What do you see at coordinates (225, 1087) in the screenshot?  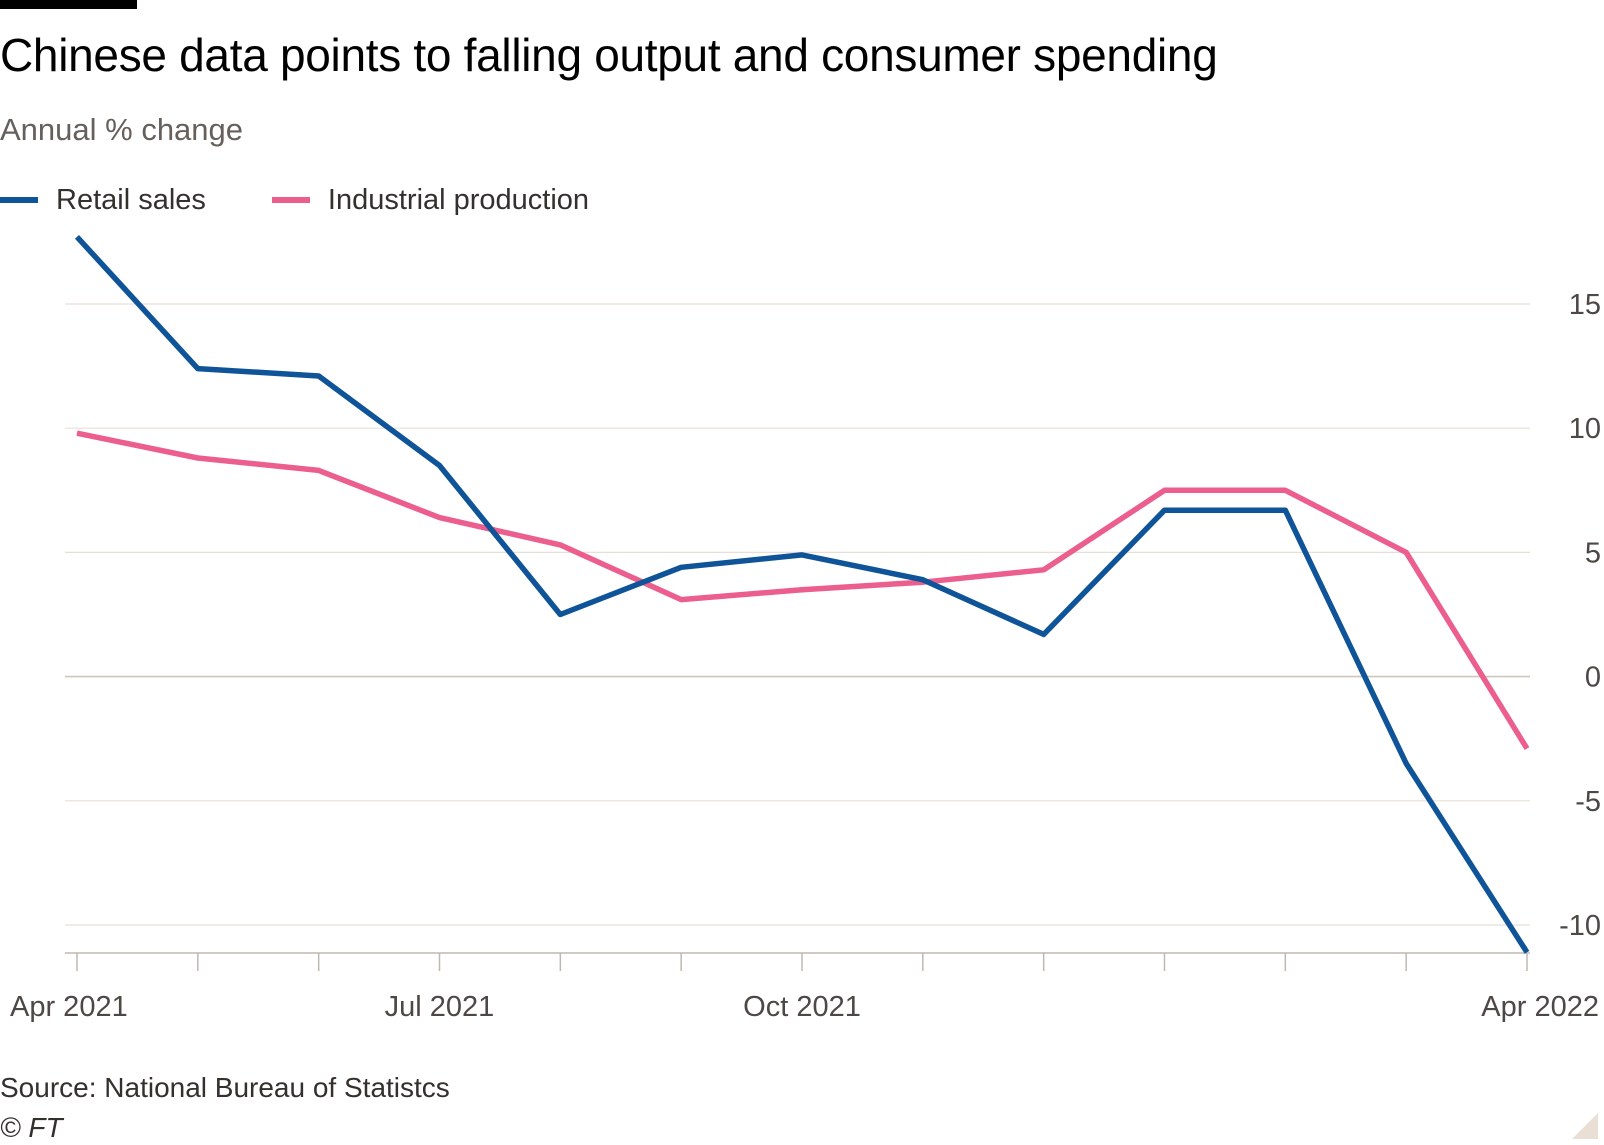 I see `source-note: Source: National Bureau of Statistcs` at bounding box center [225, 1087].